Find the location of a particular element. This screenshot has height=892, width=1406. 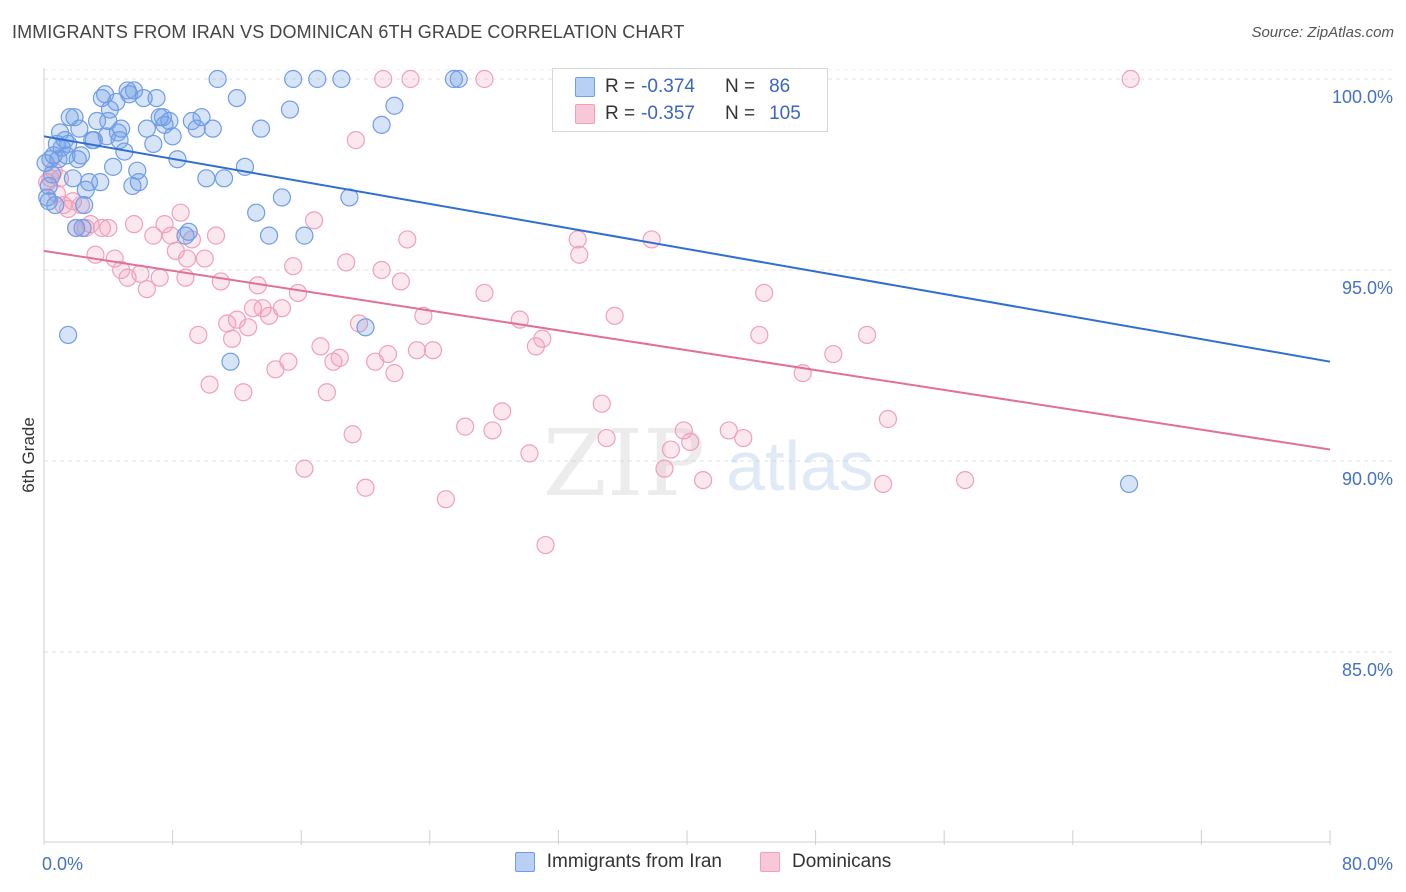

legend-item-iran: Immigrants from Iran is located at coordinates (618, 862).